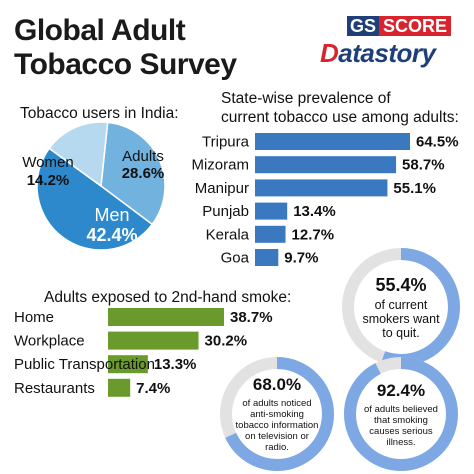 This screenshot has width=474, height=474. I want to click on pie-label-adults: Adults, so click(143, 156).